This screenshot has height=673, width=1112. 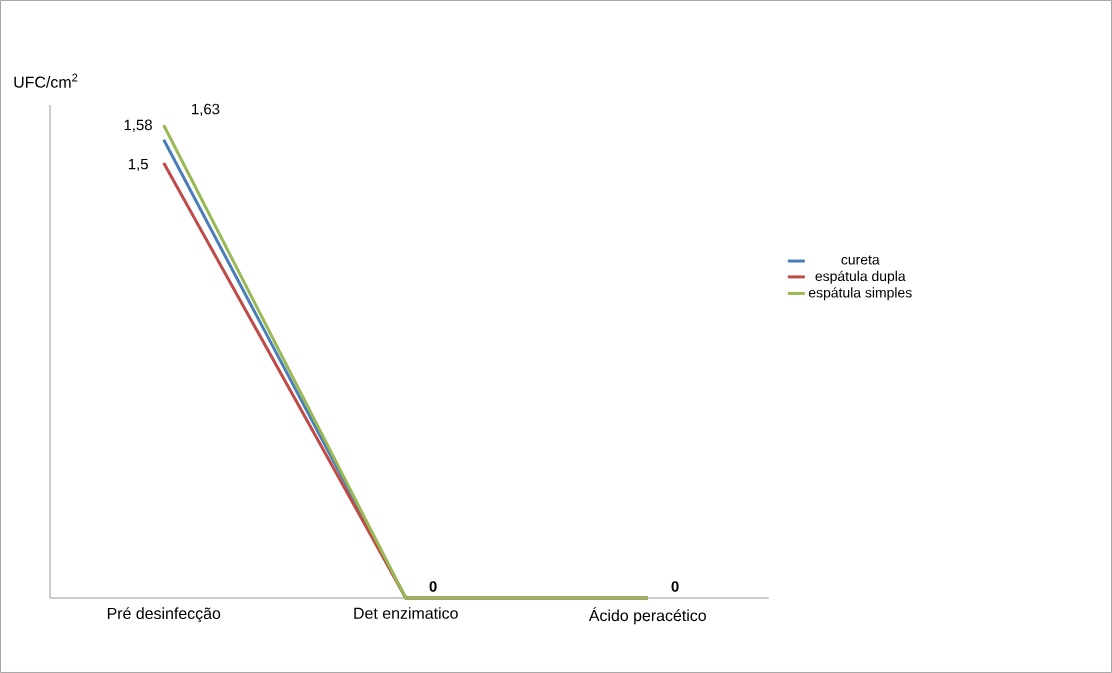 What do you see at coordinates (138, 165) in the screenshot?
I see `data-label: 1,5` at bounding box center [138, 165].